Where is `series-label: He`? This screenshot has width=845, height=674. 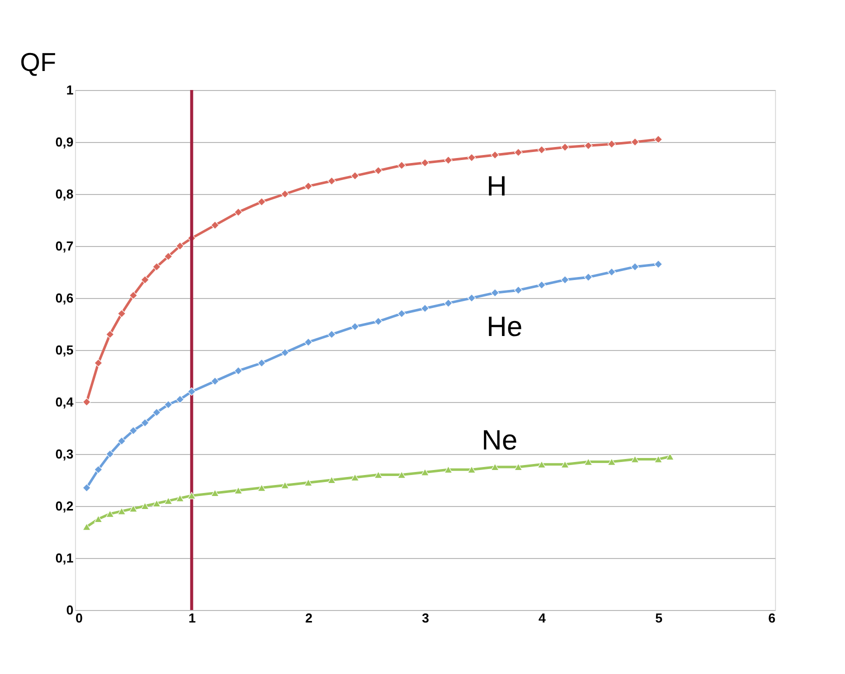 series-label: He is located at coordinates (504, 326).